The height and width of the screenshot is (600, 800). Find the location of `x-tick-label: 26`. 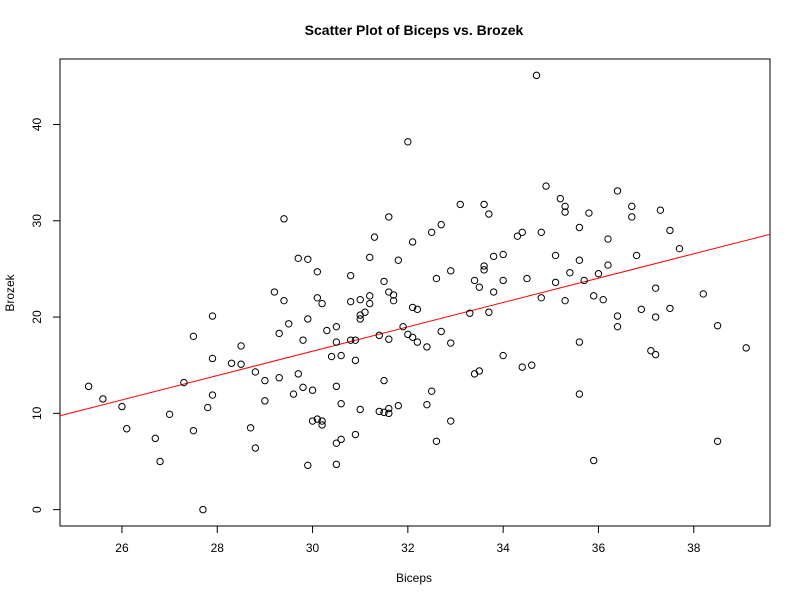

x-tick-label: 26 is located at coordinates (122, 548).